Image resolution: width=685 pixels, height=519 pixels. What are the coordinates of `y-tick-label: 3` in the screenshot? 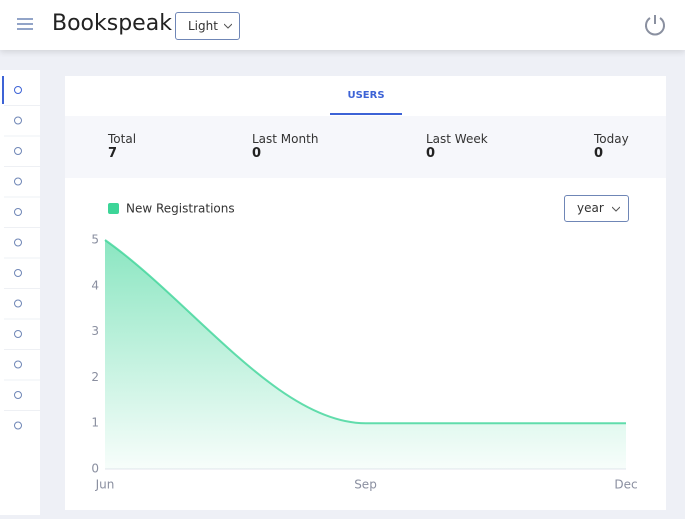 It's located at (95, 331).